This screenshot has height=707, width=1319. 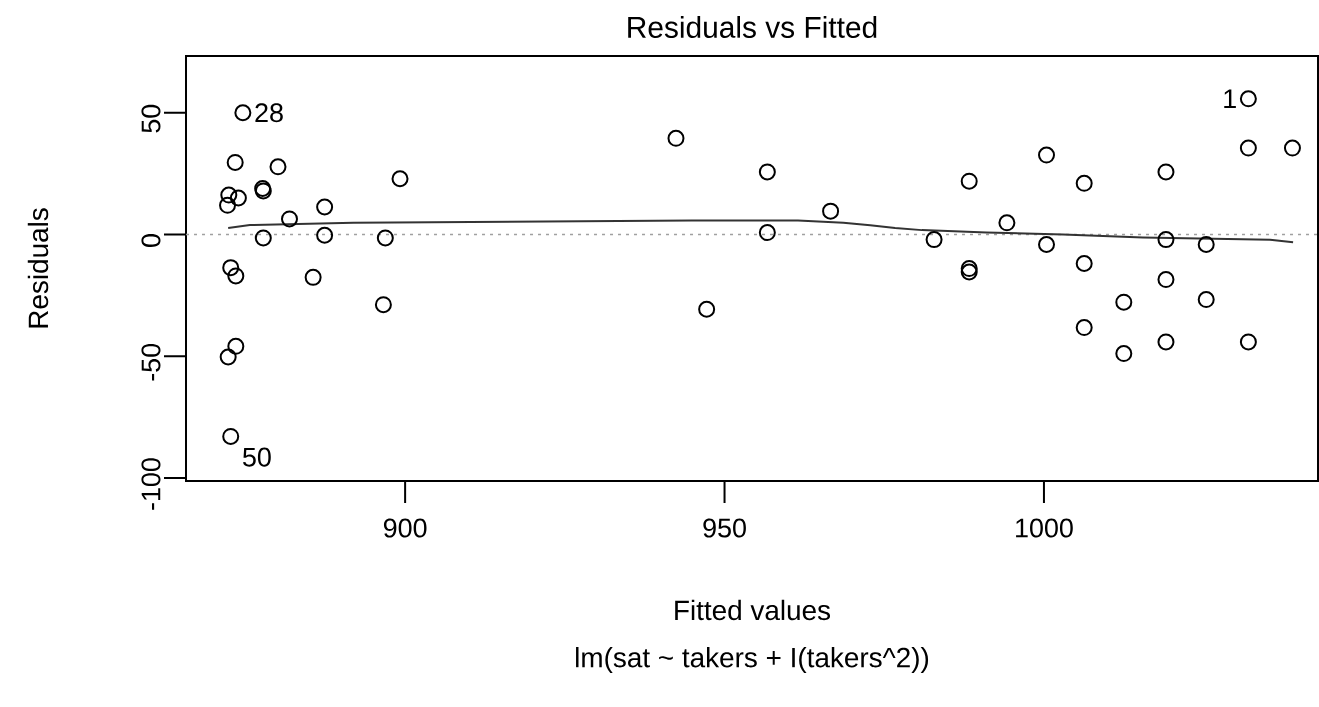 What do you see at coordinates (269, 113) in the screenshot?
I see `annotation: 28` at bounding box center [269, 113].